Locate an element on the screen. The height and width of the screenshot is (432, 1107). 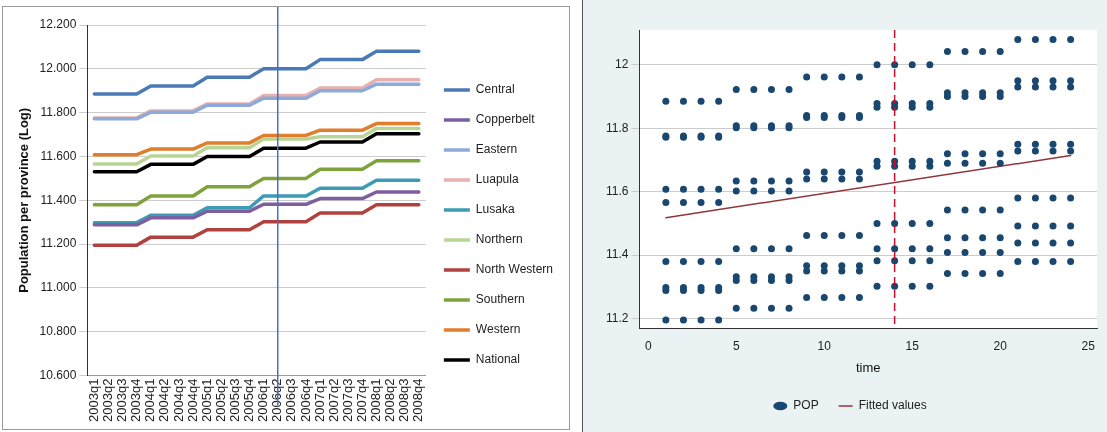
legend-label: POP is located at coordinates (806, 405).